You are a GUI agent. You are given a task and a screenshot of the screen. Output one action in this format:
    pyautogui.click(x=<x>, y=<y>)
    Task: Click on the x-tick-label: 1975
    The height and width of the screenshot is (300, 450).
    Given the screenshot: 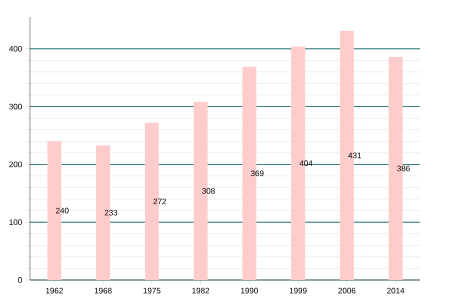 What is the action you would take?
    pyautogui.click(x=152, y=291)
    